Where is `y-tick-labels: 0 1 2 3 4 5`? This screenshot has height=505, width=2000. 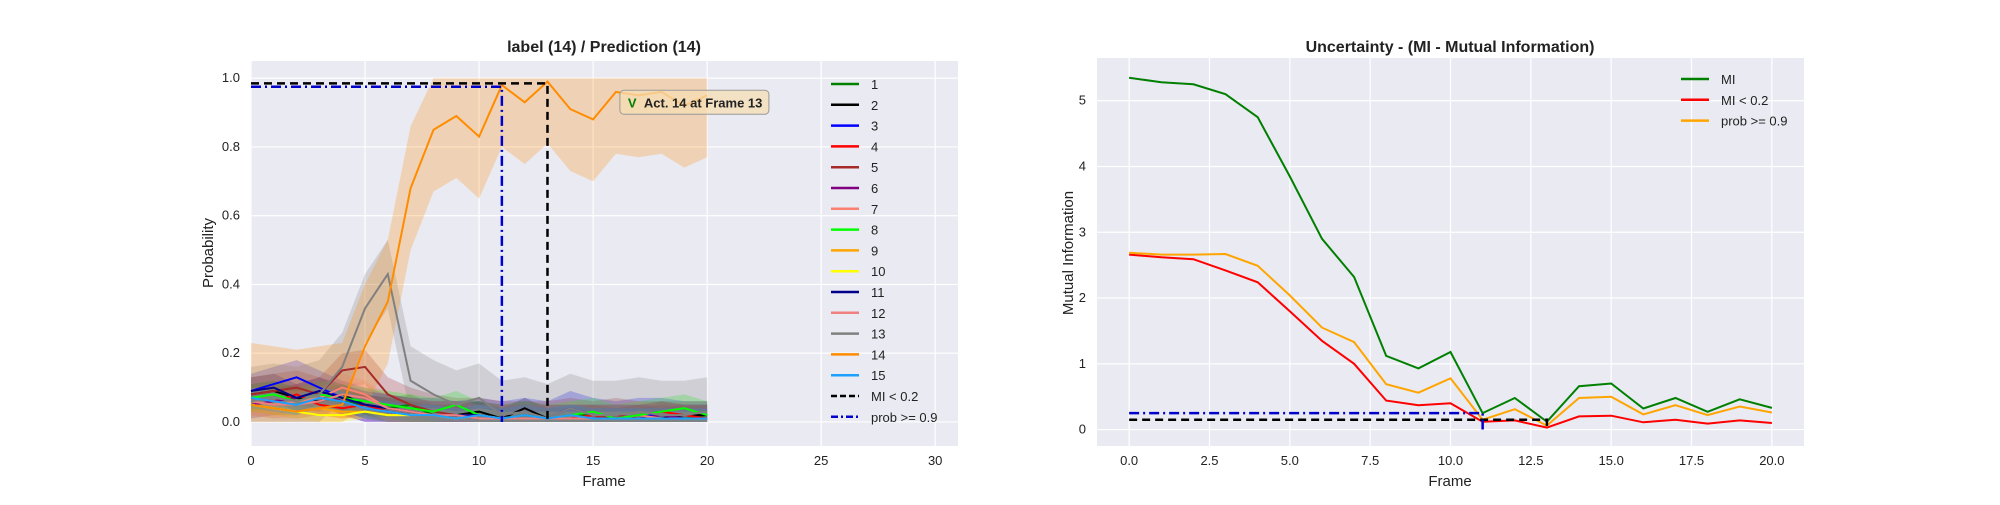
y-tick-labels: 0 1 2 3 4 5 is located at coordinates (1082, 265).